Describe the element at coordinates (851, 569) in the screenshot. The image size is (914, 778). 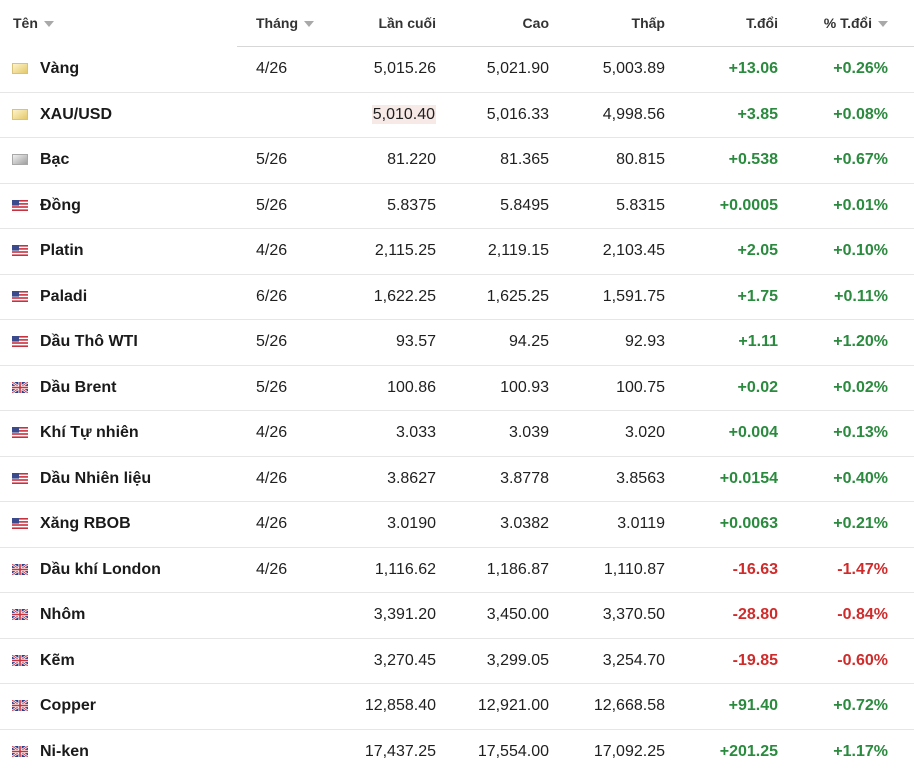
I see `cell-pct-change: -1.47%` at that location.